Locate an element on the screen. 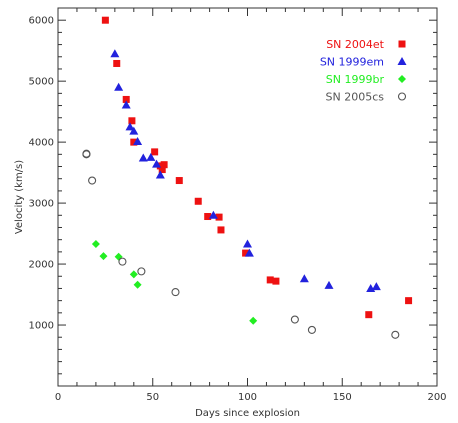 Image resolution: width=458 pixels, height=423 pixels. legend-label: SN 2004et is located at coordinates (355, 44).